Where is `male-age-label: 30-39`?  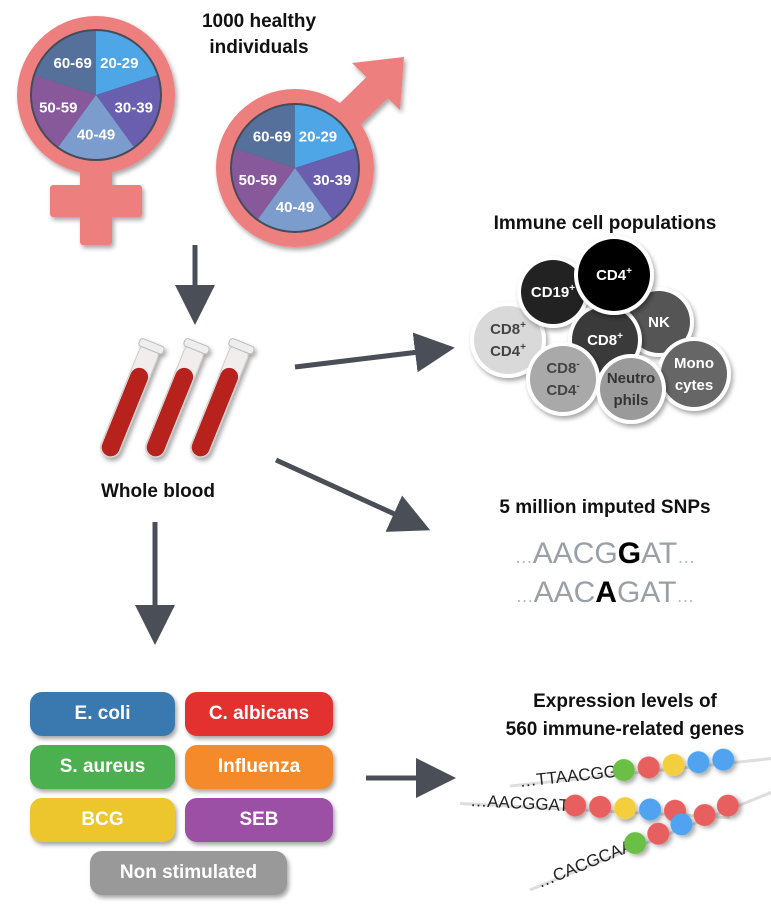
male-age-label: 30-39 is located at coordinates (332, 180).